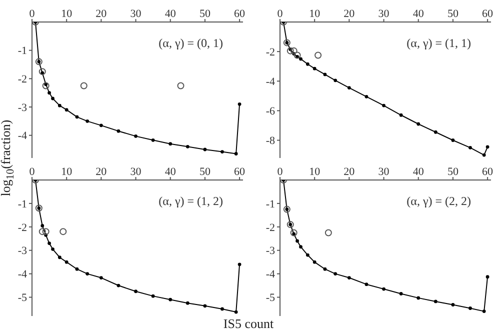  Describe the element at coordinates (271, 112) in the screenshot. I see `y-tick-label: -6` at that location.